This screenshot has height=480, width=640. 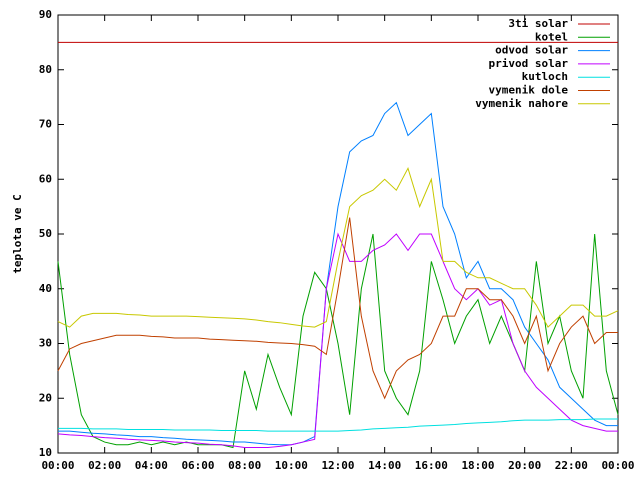 I want to click on x-tick-label: 20:00, so click(x=524, y=465).